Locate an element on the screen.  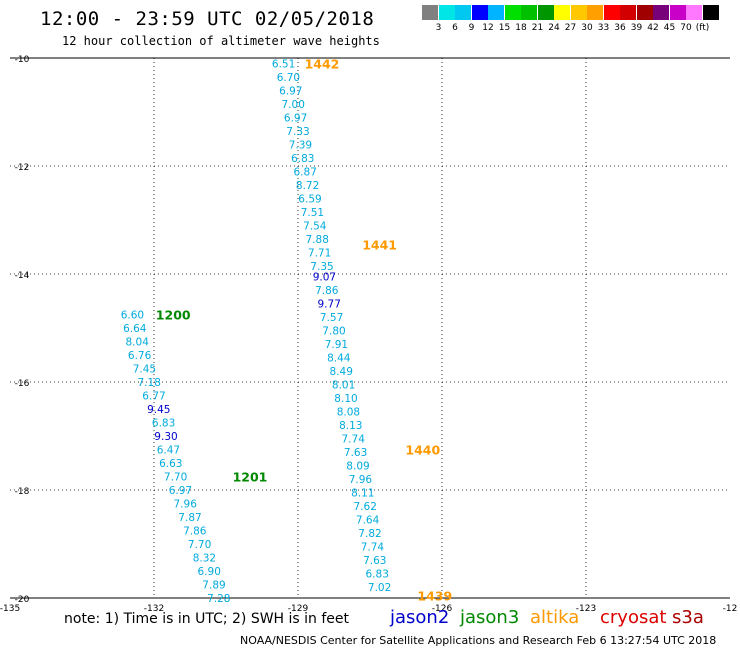
x-tick-label: -123 is located at coordinates (586, 609).